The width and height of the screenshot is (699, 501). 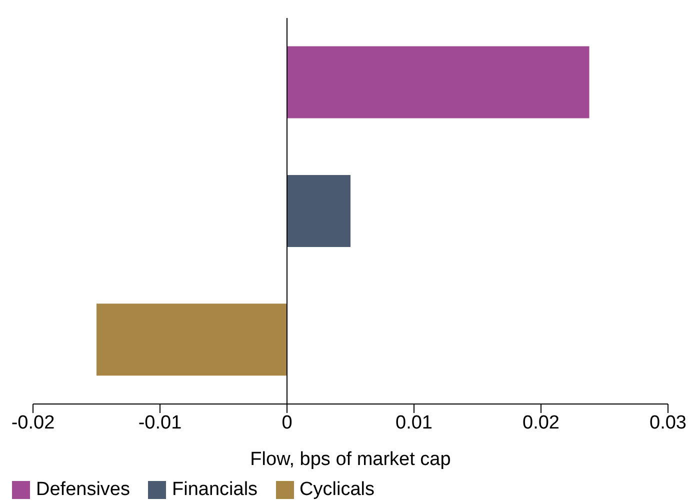 What do you see at coordinates (541, 423) in the screenshot?
I see `x-tick-label: 0.02` at bounding box center [541, 423].